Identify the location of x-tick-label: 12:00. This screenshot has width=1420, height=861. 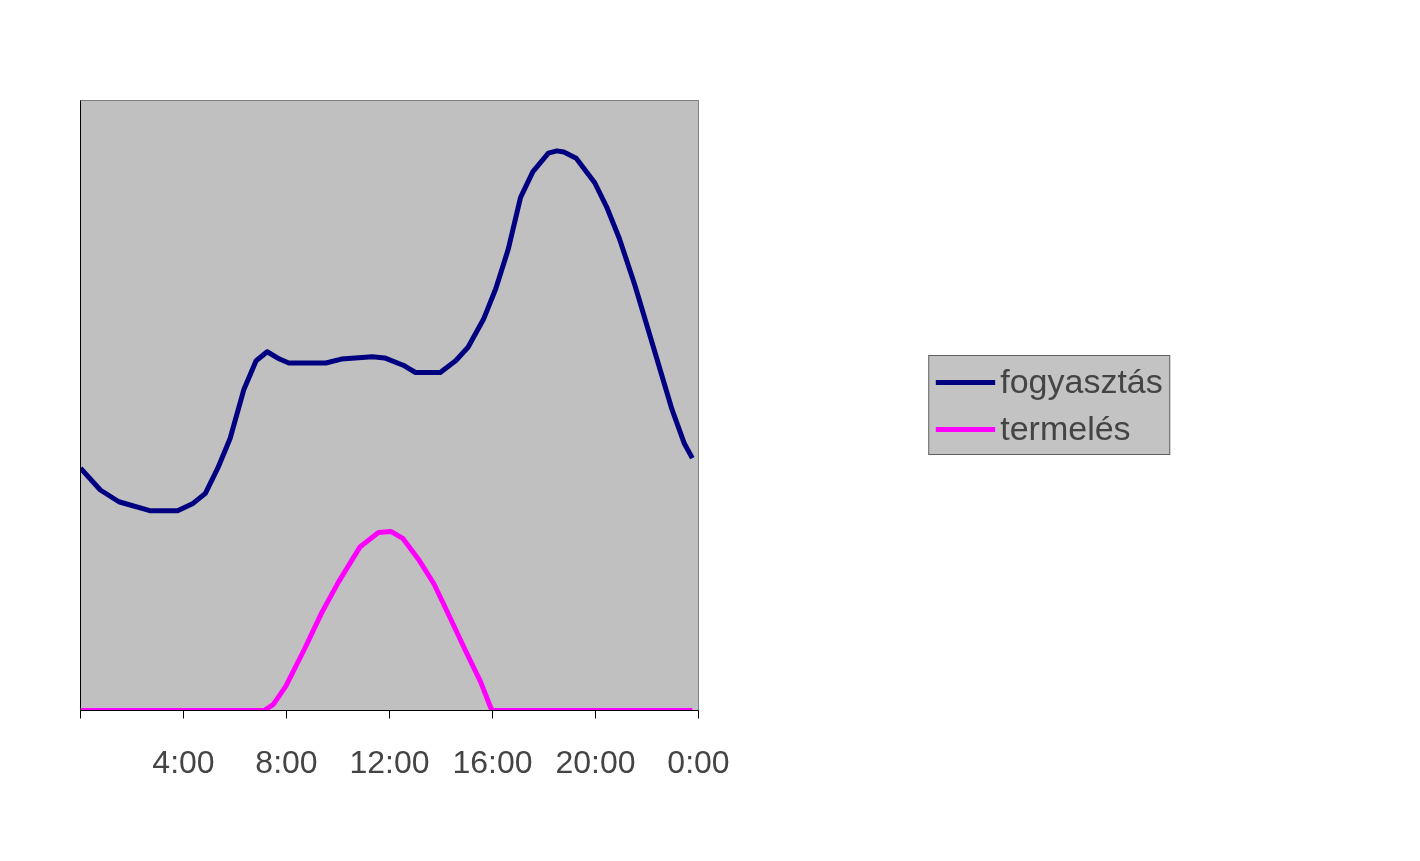
(389, 761).